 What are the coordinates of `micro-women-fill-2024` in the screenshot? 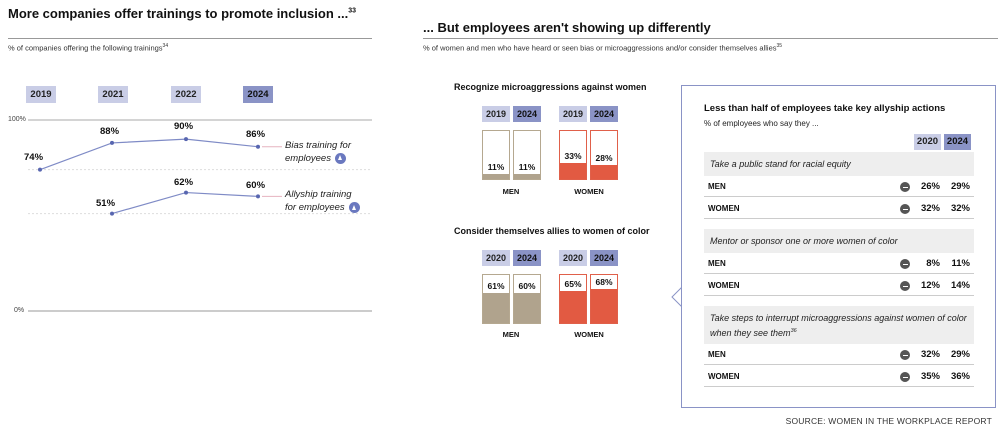 It's located at (604, 172).